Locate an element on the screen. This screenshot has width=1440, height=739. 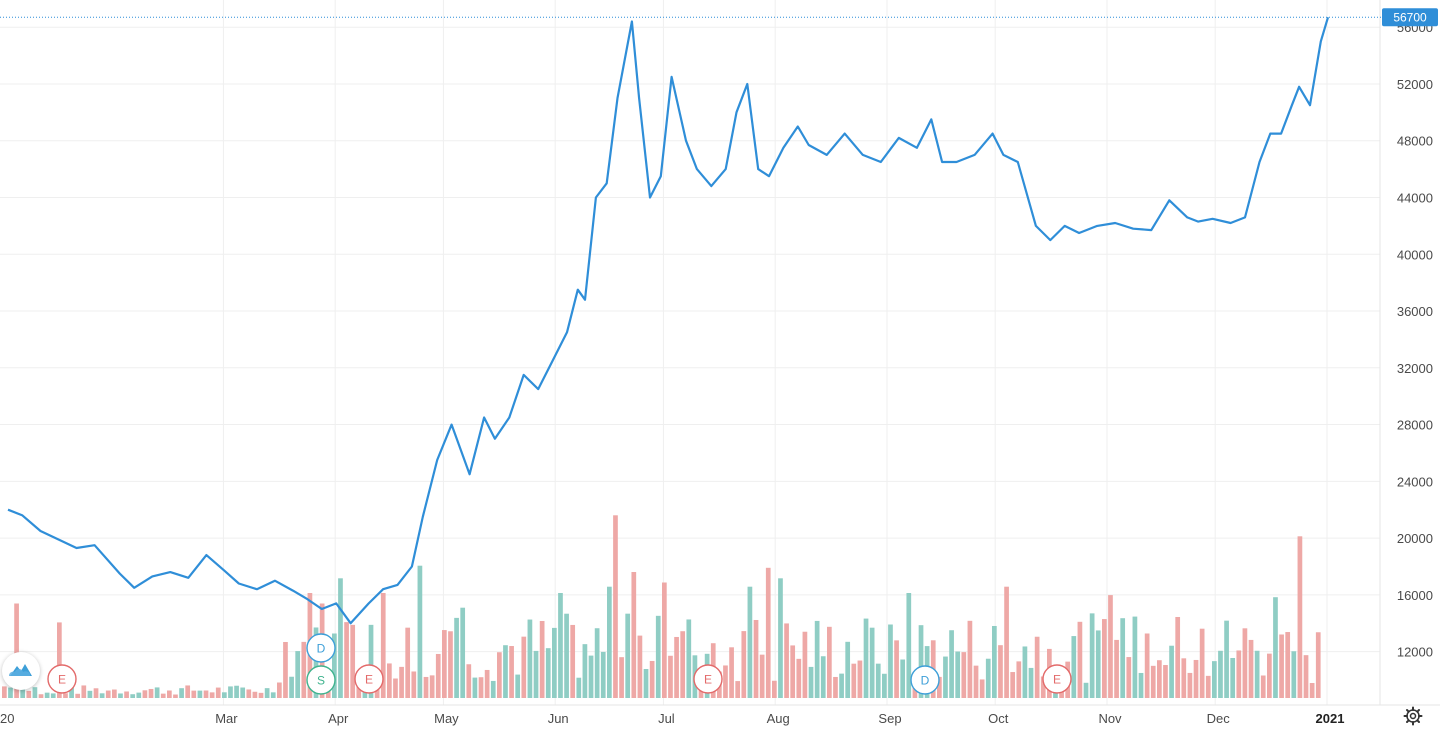
x-axis: 20 Mar Apr May Jun Jul Aug Sep Oct Nov Dec 2021 is located at coordinates (672, 718).